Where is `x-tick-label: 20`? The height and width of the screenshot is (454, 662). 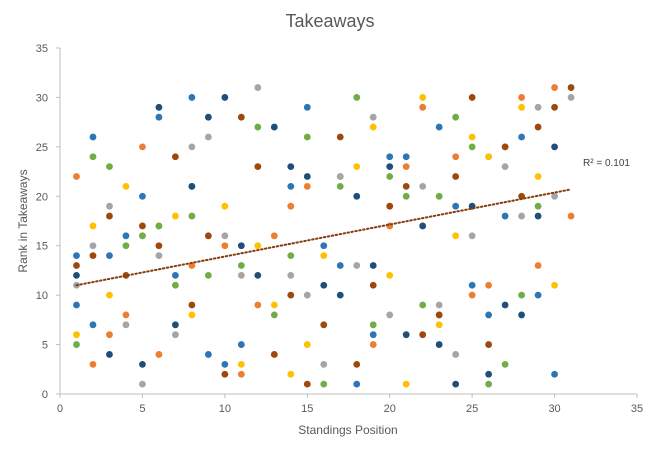
x-tick-label: 20 is located at coordinates (390, 409).